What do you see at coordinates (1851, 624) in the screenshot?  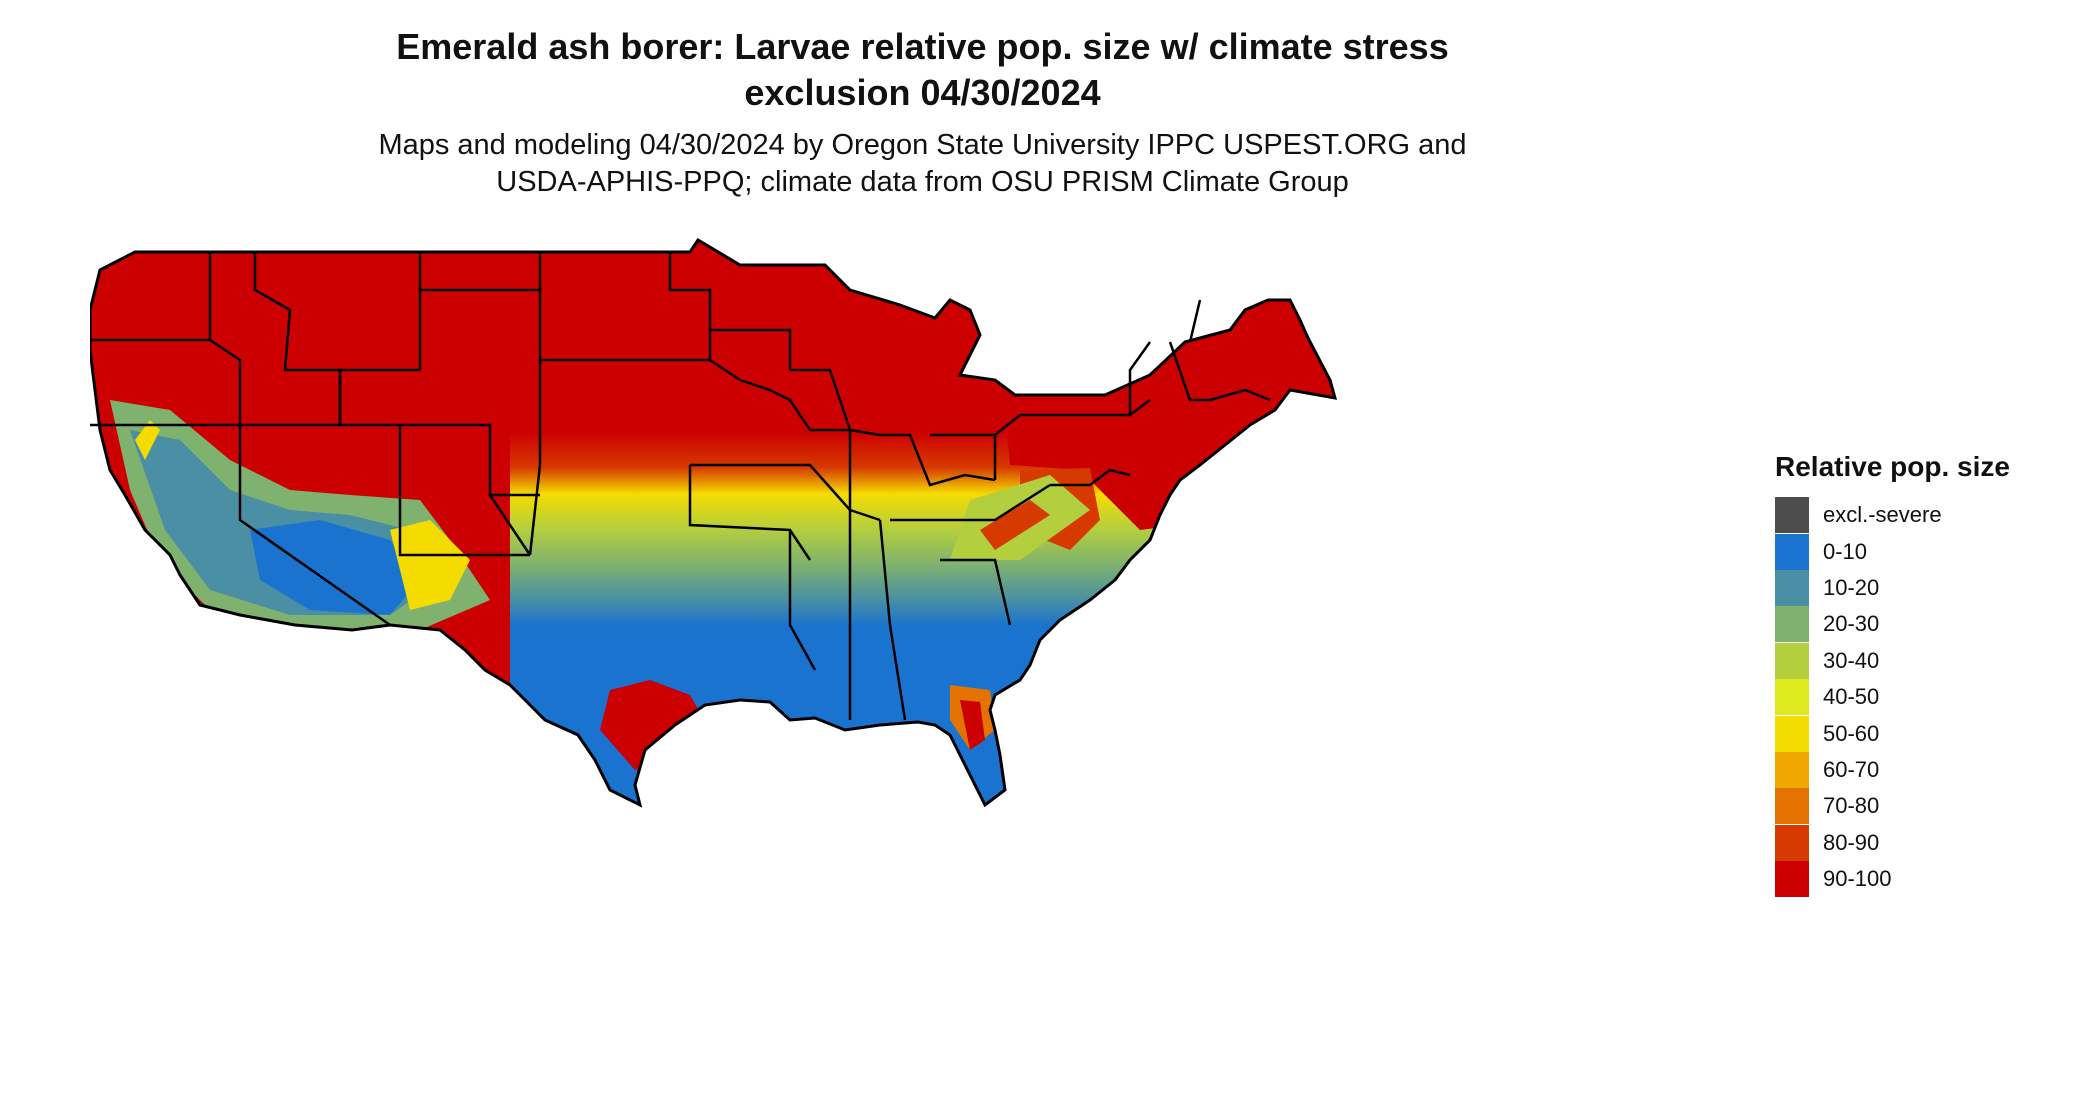 I see `legend-label: 20-30` at bounding box center [1851, 624].